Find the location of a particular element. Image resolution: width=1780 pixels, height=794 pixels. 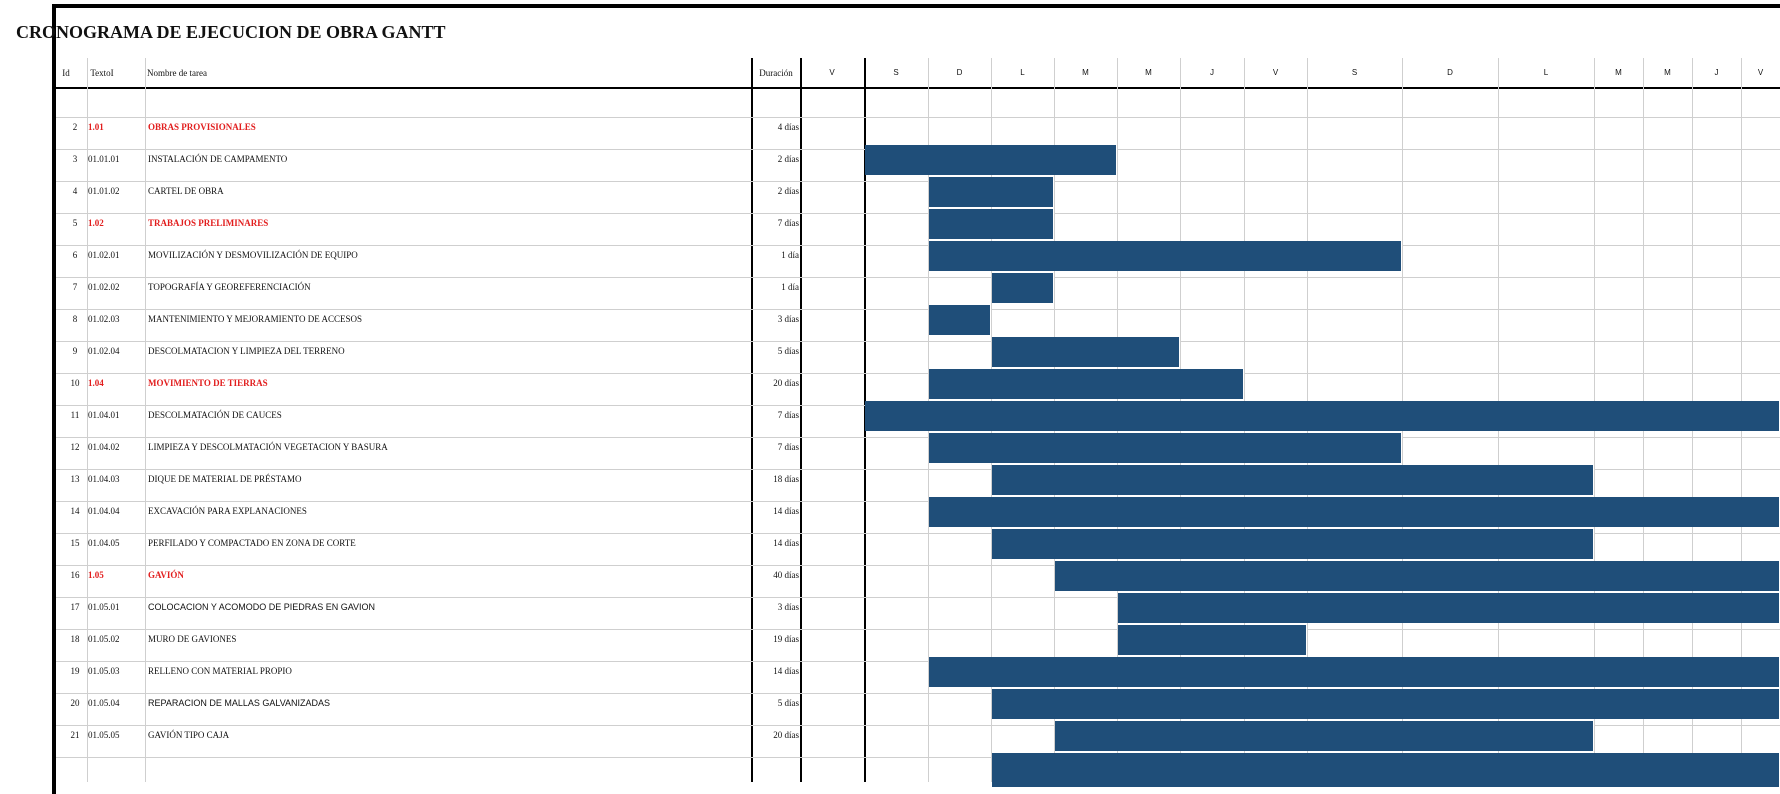

task-name: PERFILADO Y COMPACTADO EN ZONA DE CORTE is located at coordinates (252, 543).